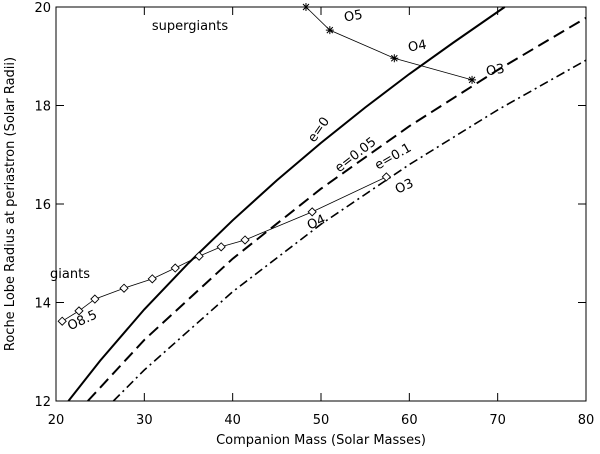  Describe the element at coordinates (42, 402) in the screenshot. I see `y-tick-label: 12` at that location.